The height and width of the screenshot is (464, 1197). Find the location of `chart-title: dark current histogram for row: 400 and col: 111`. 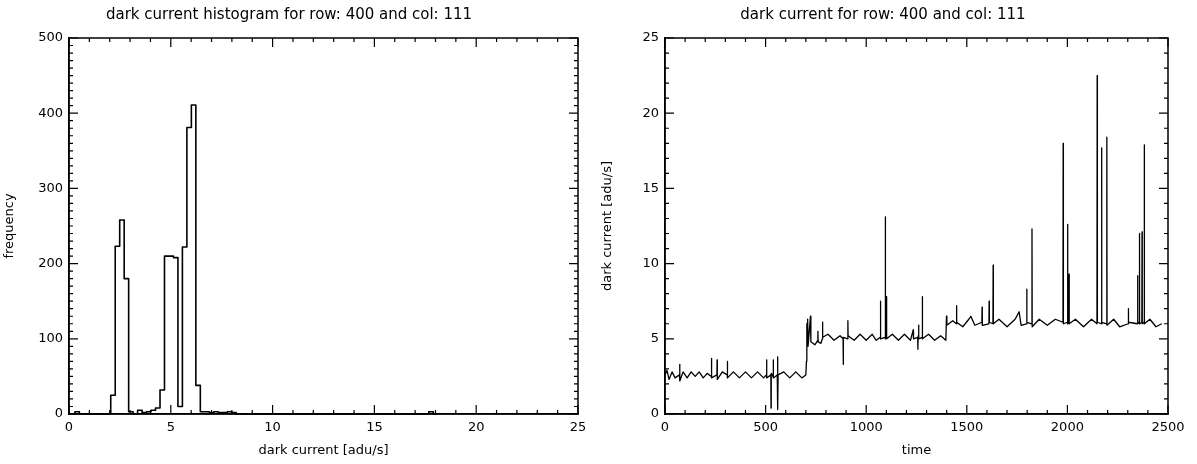

chart-title: dark current histogram for row: 400 and col: 111 is located at coordinates (289, 13).